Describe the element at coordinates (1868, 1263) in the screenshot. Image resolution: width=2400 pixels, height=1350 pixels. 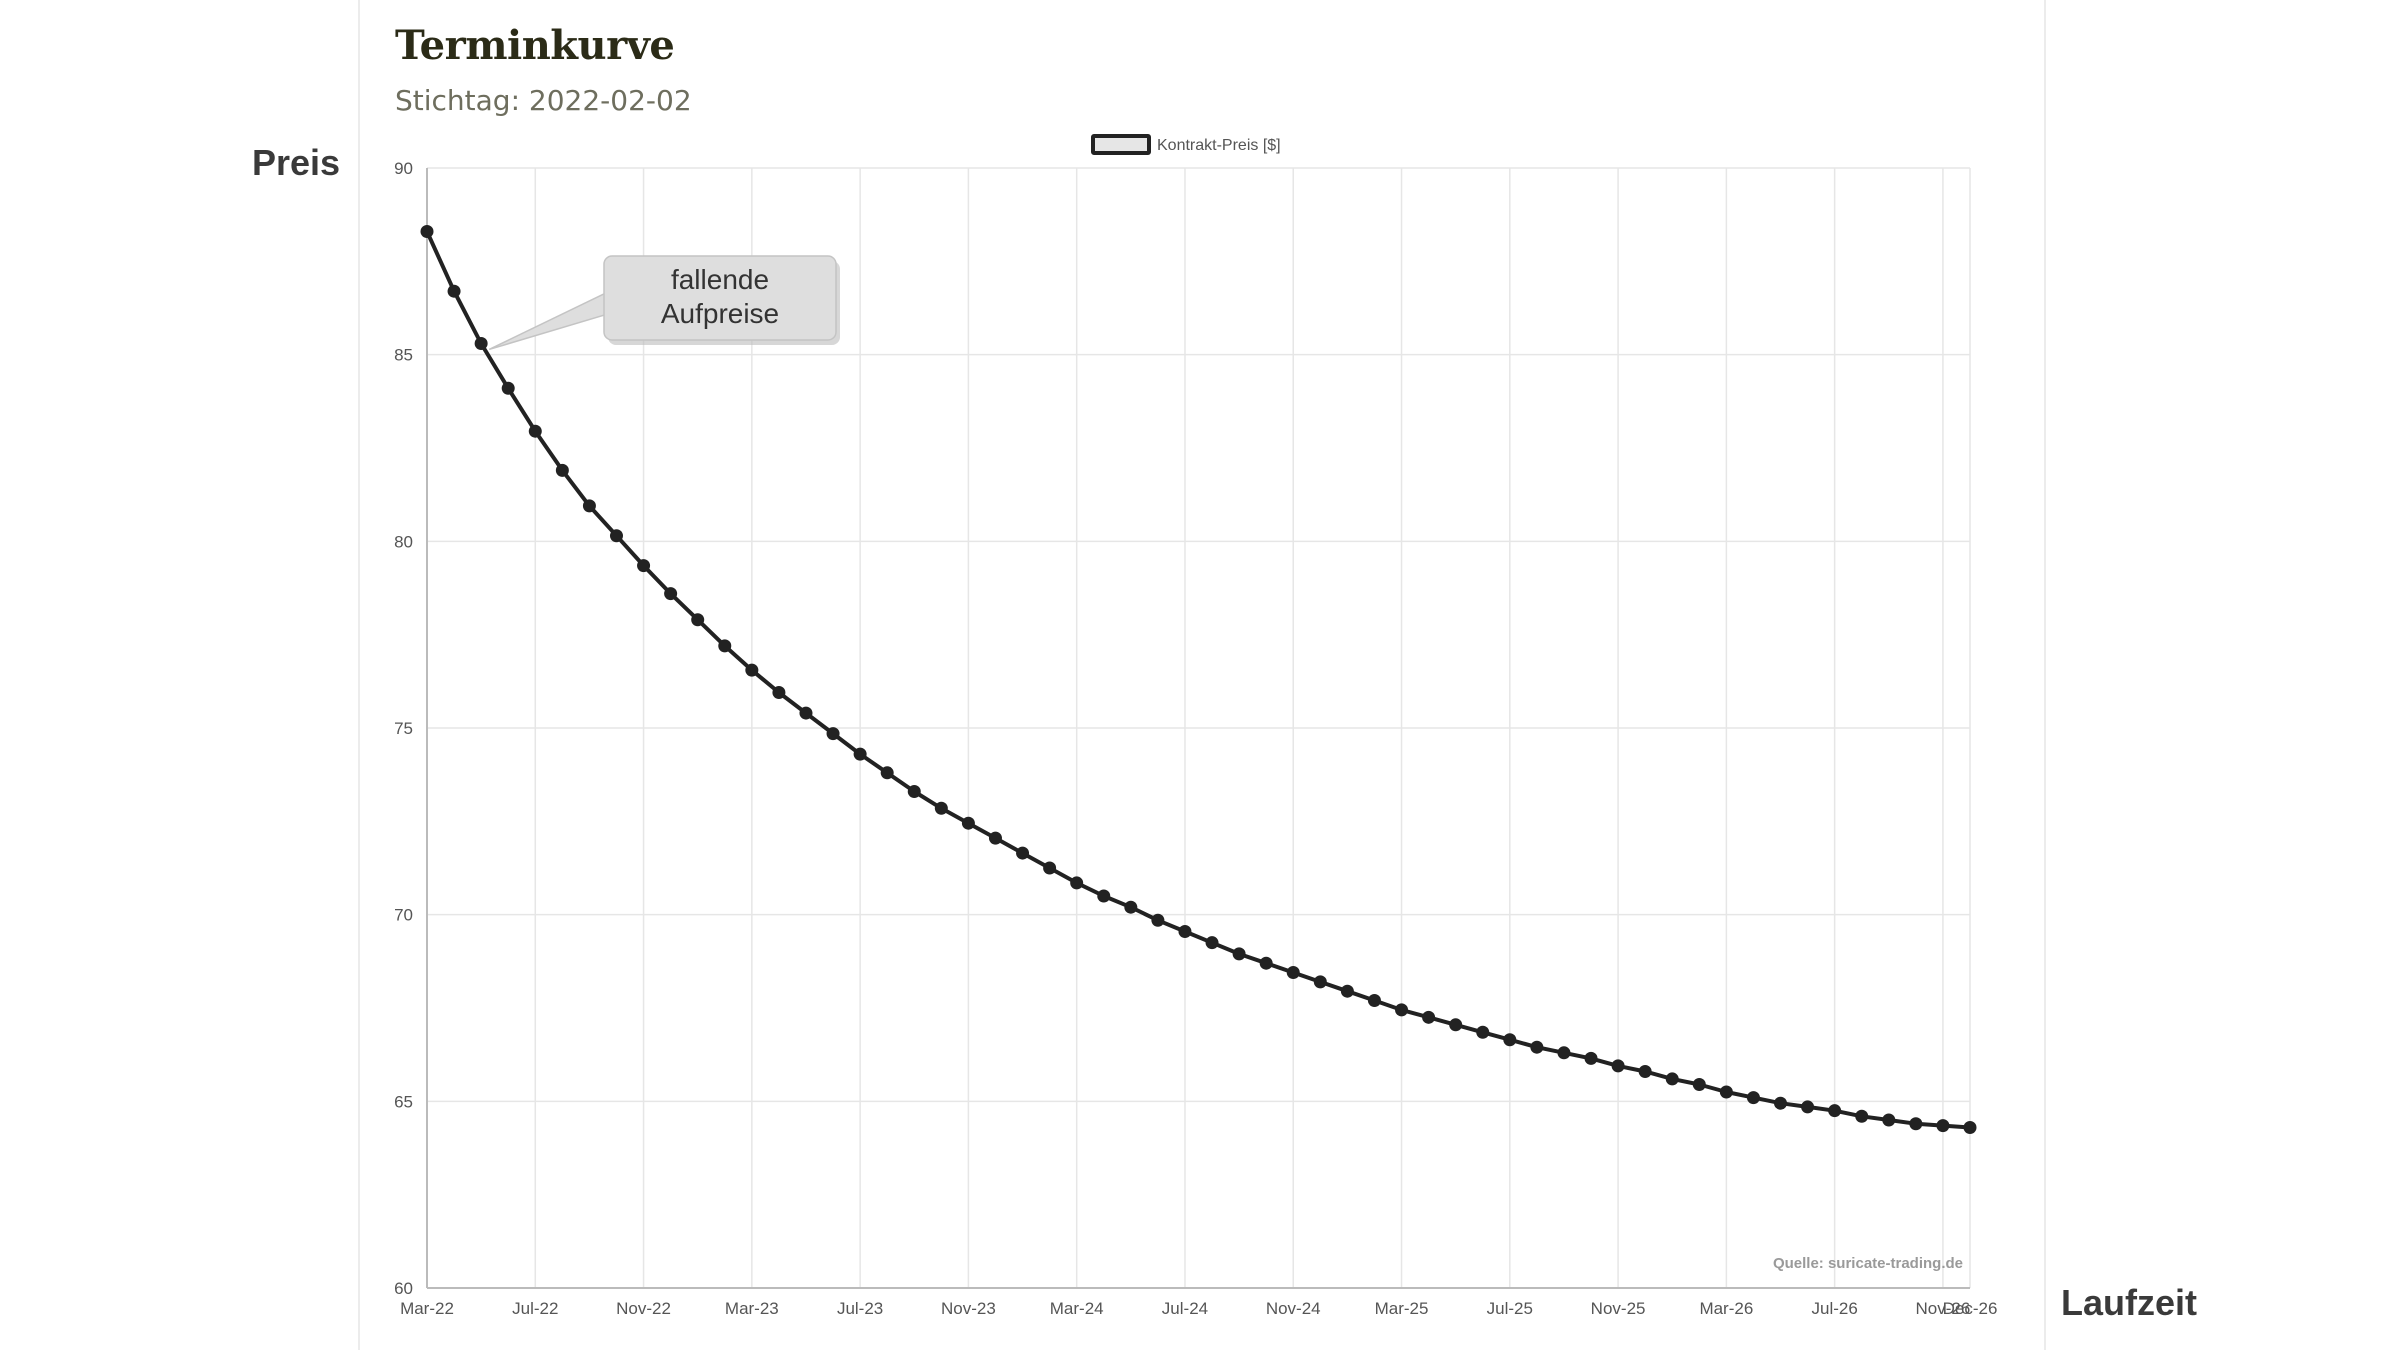
I see `source-note: Quelle: suricate-trading.de` at that location.